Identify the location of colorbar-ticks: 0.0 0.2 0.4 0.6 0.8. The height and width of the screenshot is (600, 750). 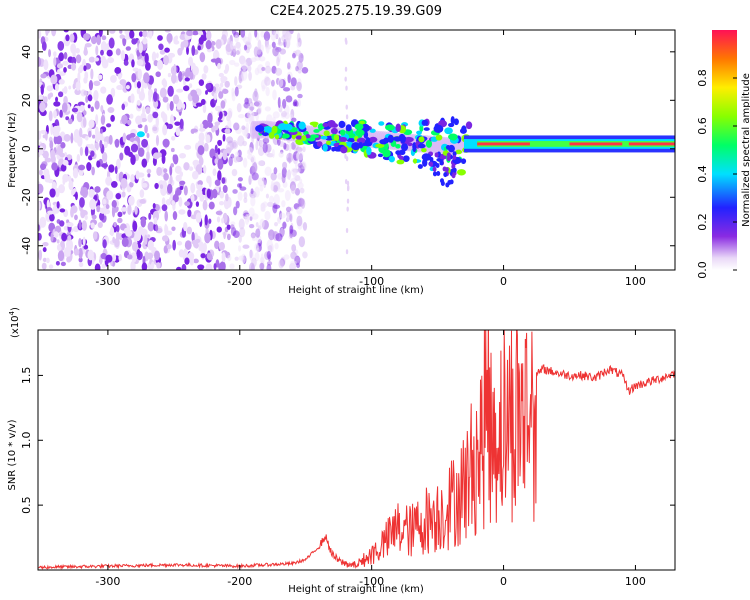
(716, 174).